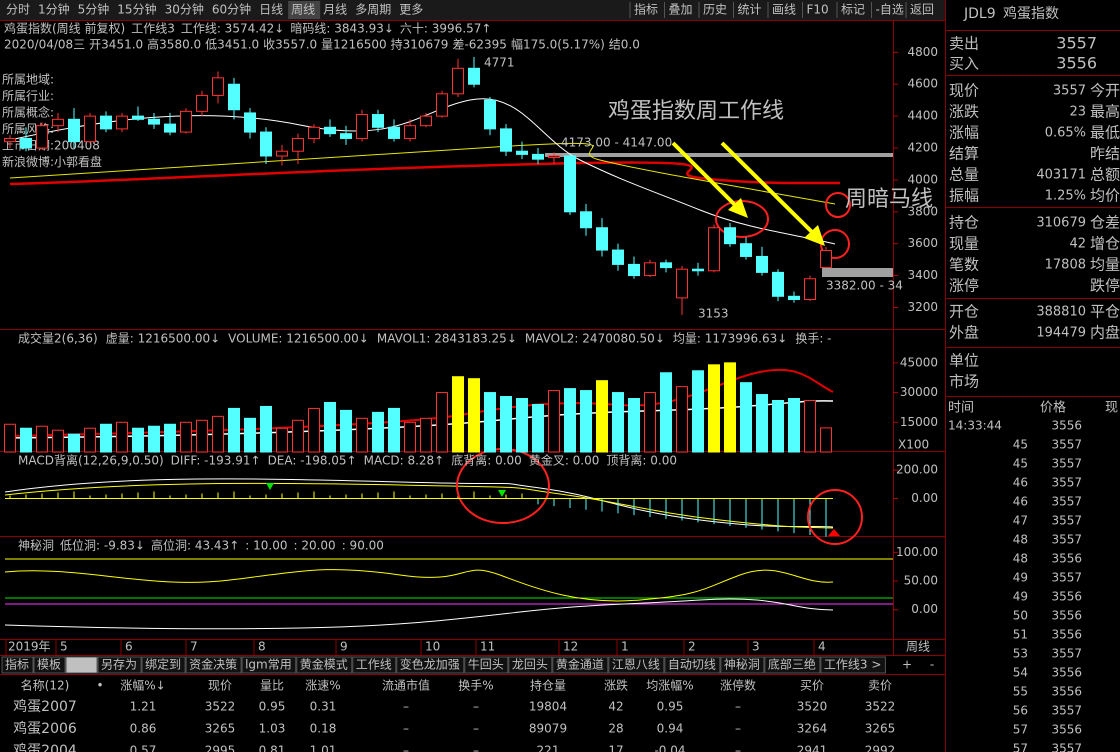 The image size is (1120, 752). What do you see at coordinates (595, 339) in the screenshot?
I see `volume-header: MAVOL2: 2470080.50↓` at bounding box center [595, 339].